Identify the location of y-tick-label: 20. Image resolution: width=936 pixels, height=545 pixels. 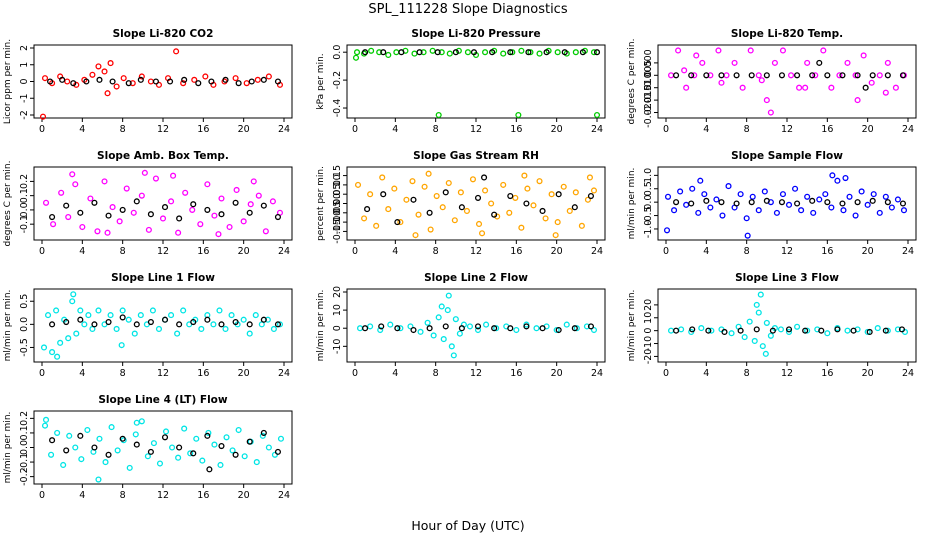
(337, 292).